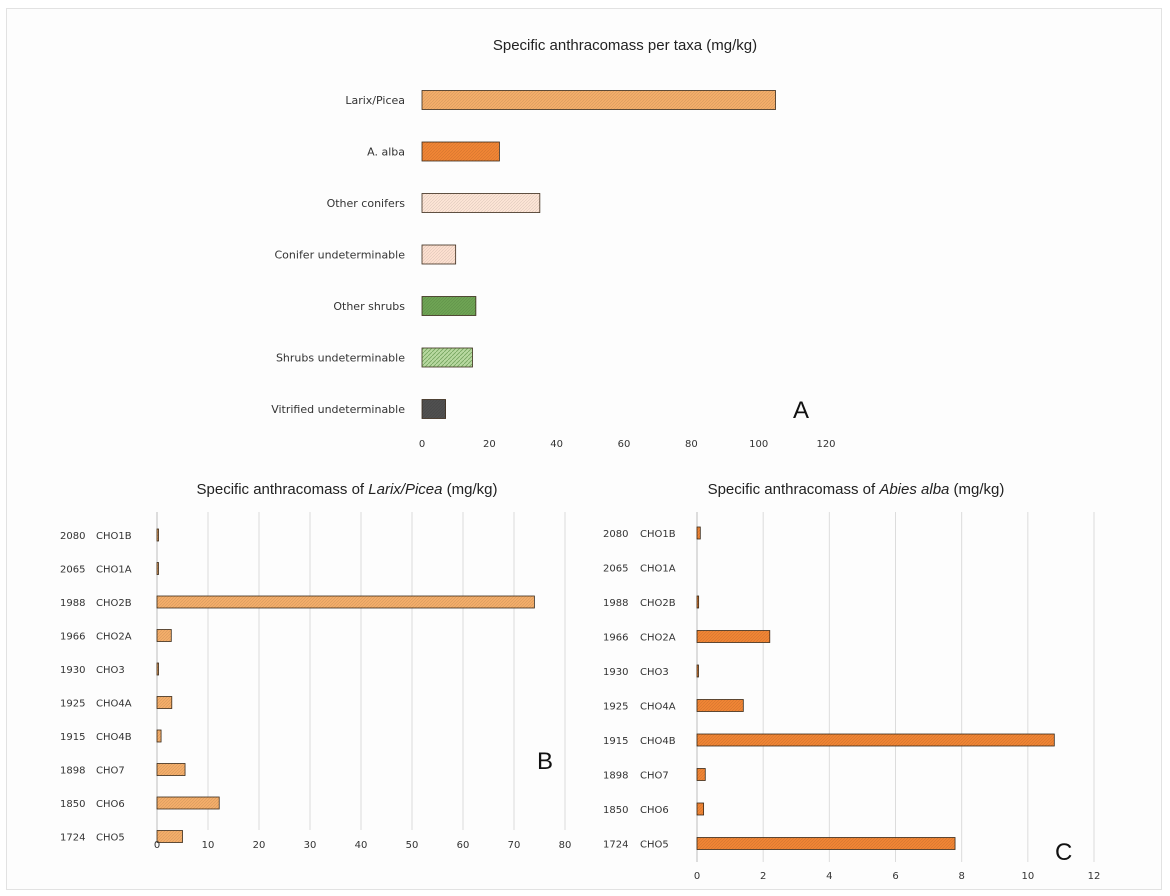 The image size is (1170, 896). Describe the element at coordinates (208, 845) in the screenshot. I see `chart-b-tick-label: 10` at that location.